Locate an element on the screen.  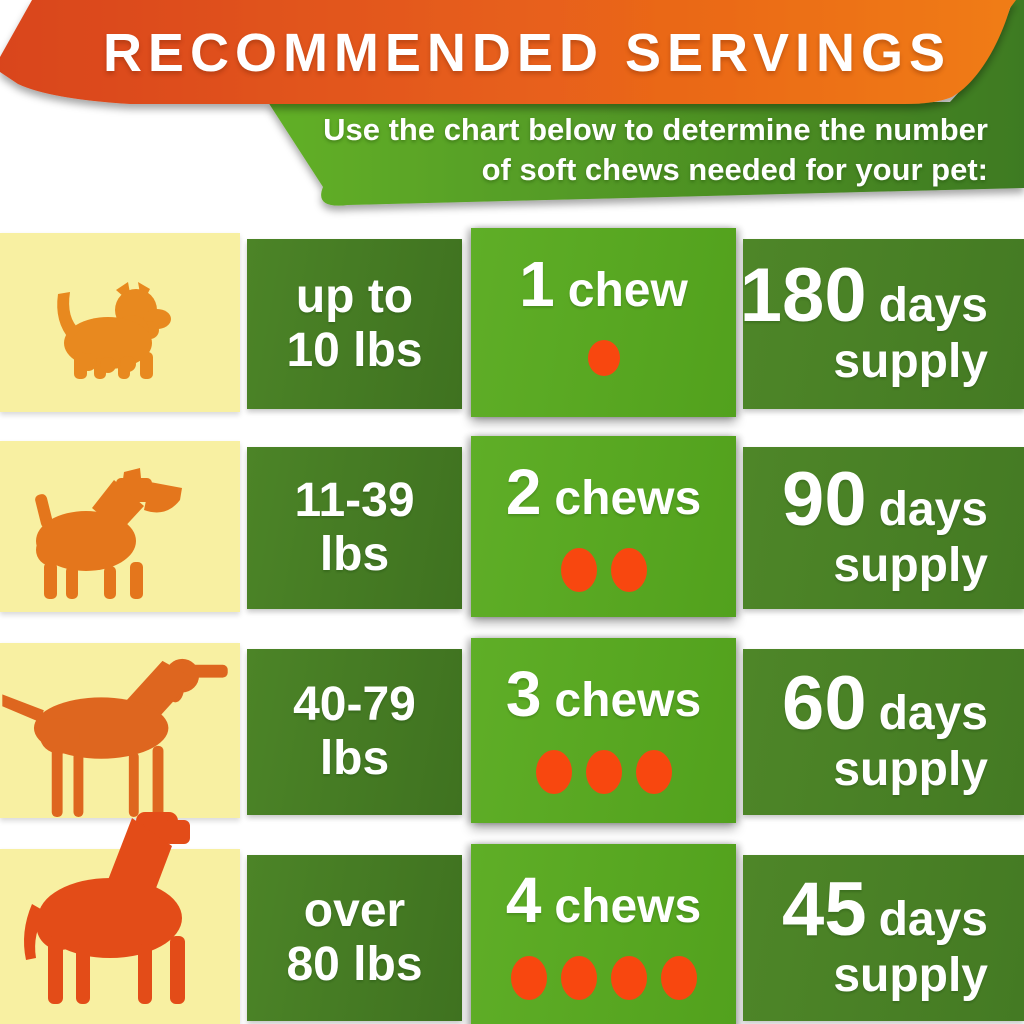
weight-cell: 11-39 lbs is located at coordinates (354, 528).